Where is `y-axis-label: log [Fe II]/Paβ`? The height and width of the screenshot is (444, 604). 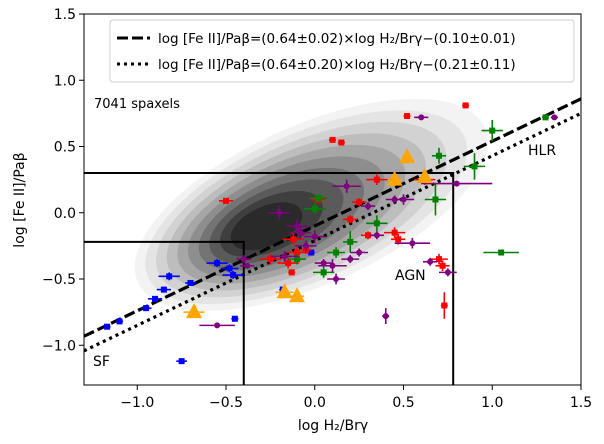 y-axis-label: log [Fe II]/Paβ is located at coordinates (20, 199).